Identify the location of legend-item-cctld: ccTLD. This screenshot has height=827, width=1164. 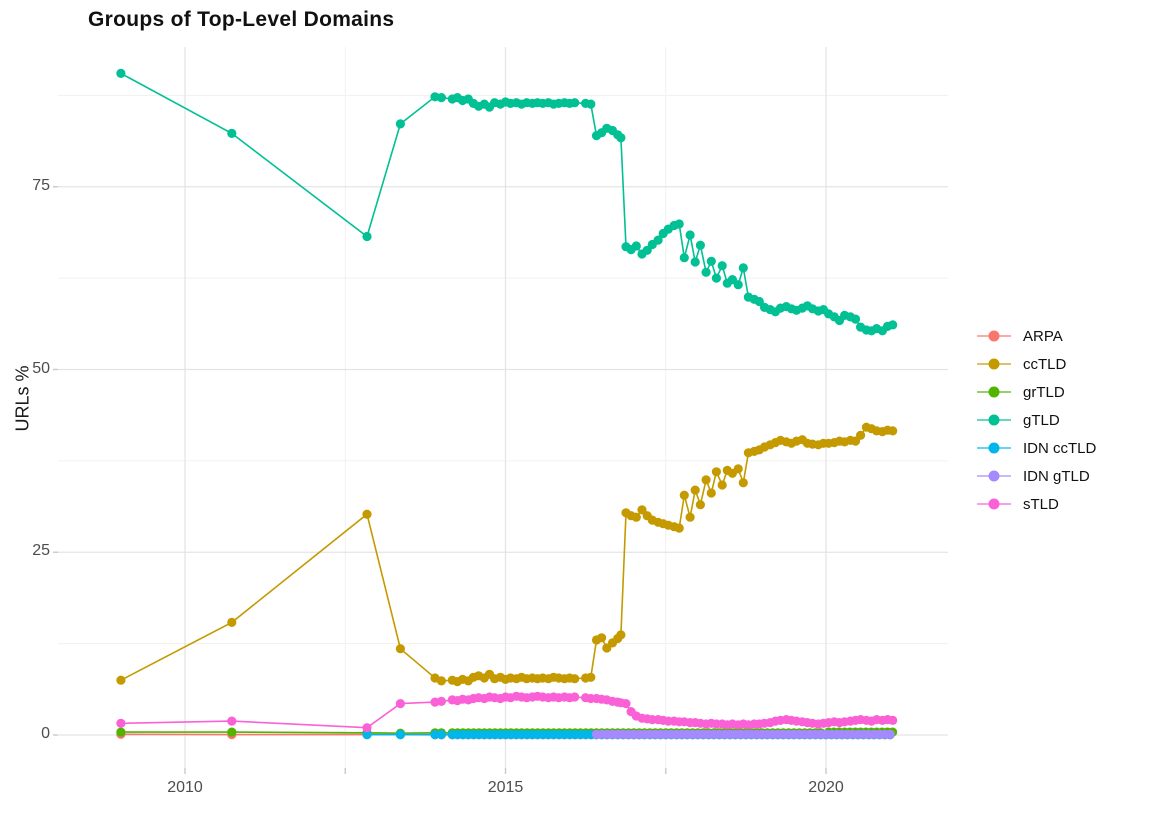
(1036, 364).